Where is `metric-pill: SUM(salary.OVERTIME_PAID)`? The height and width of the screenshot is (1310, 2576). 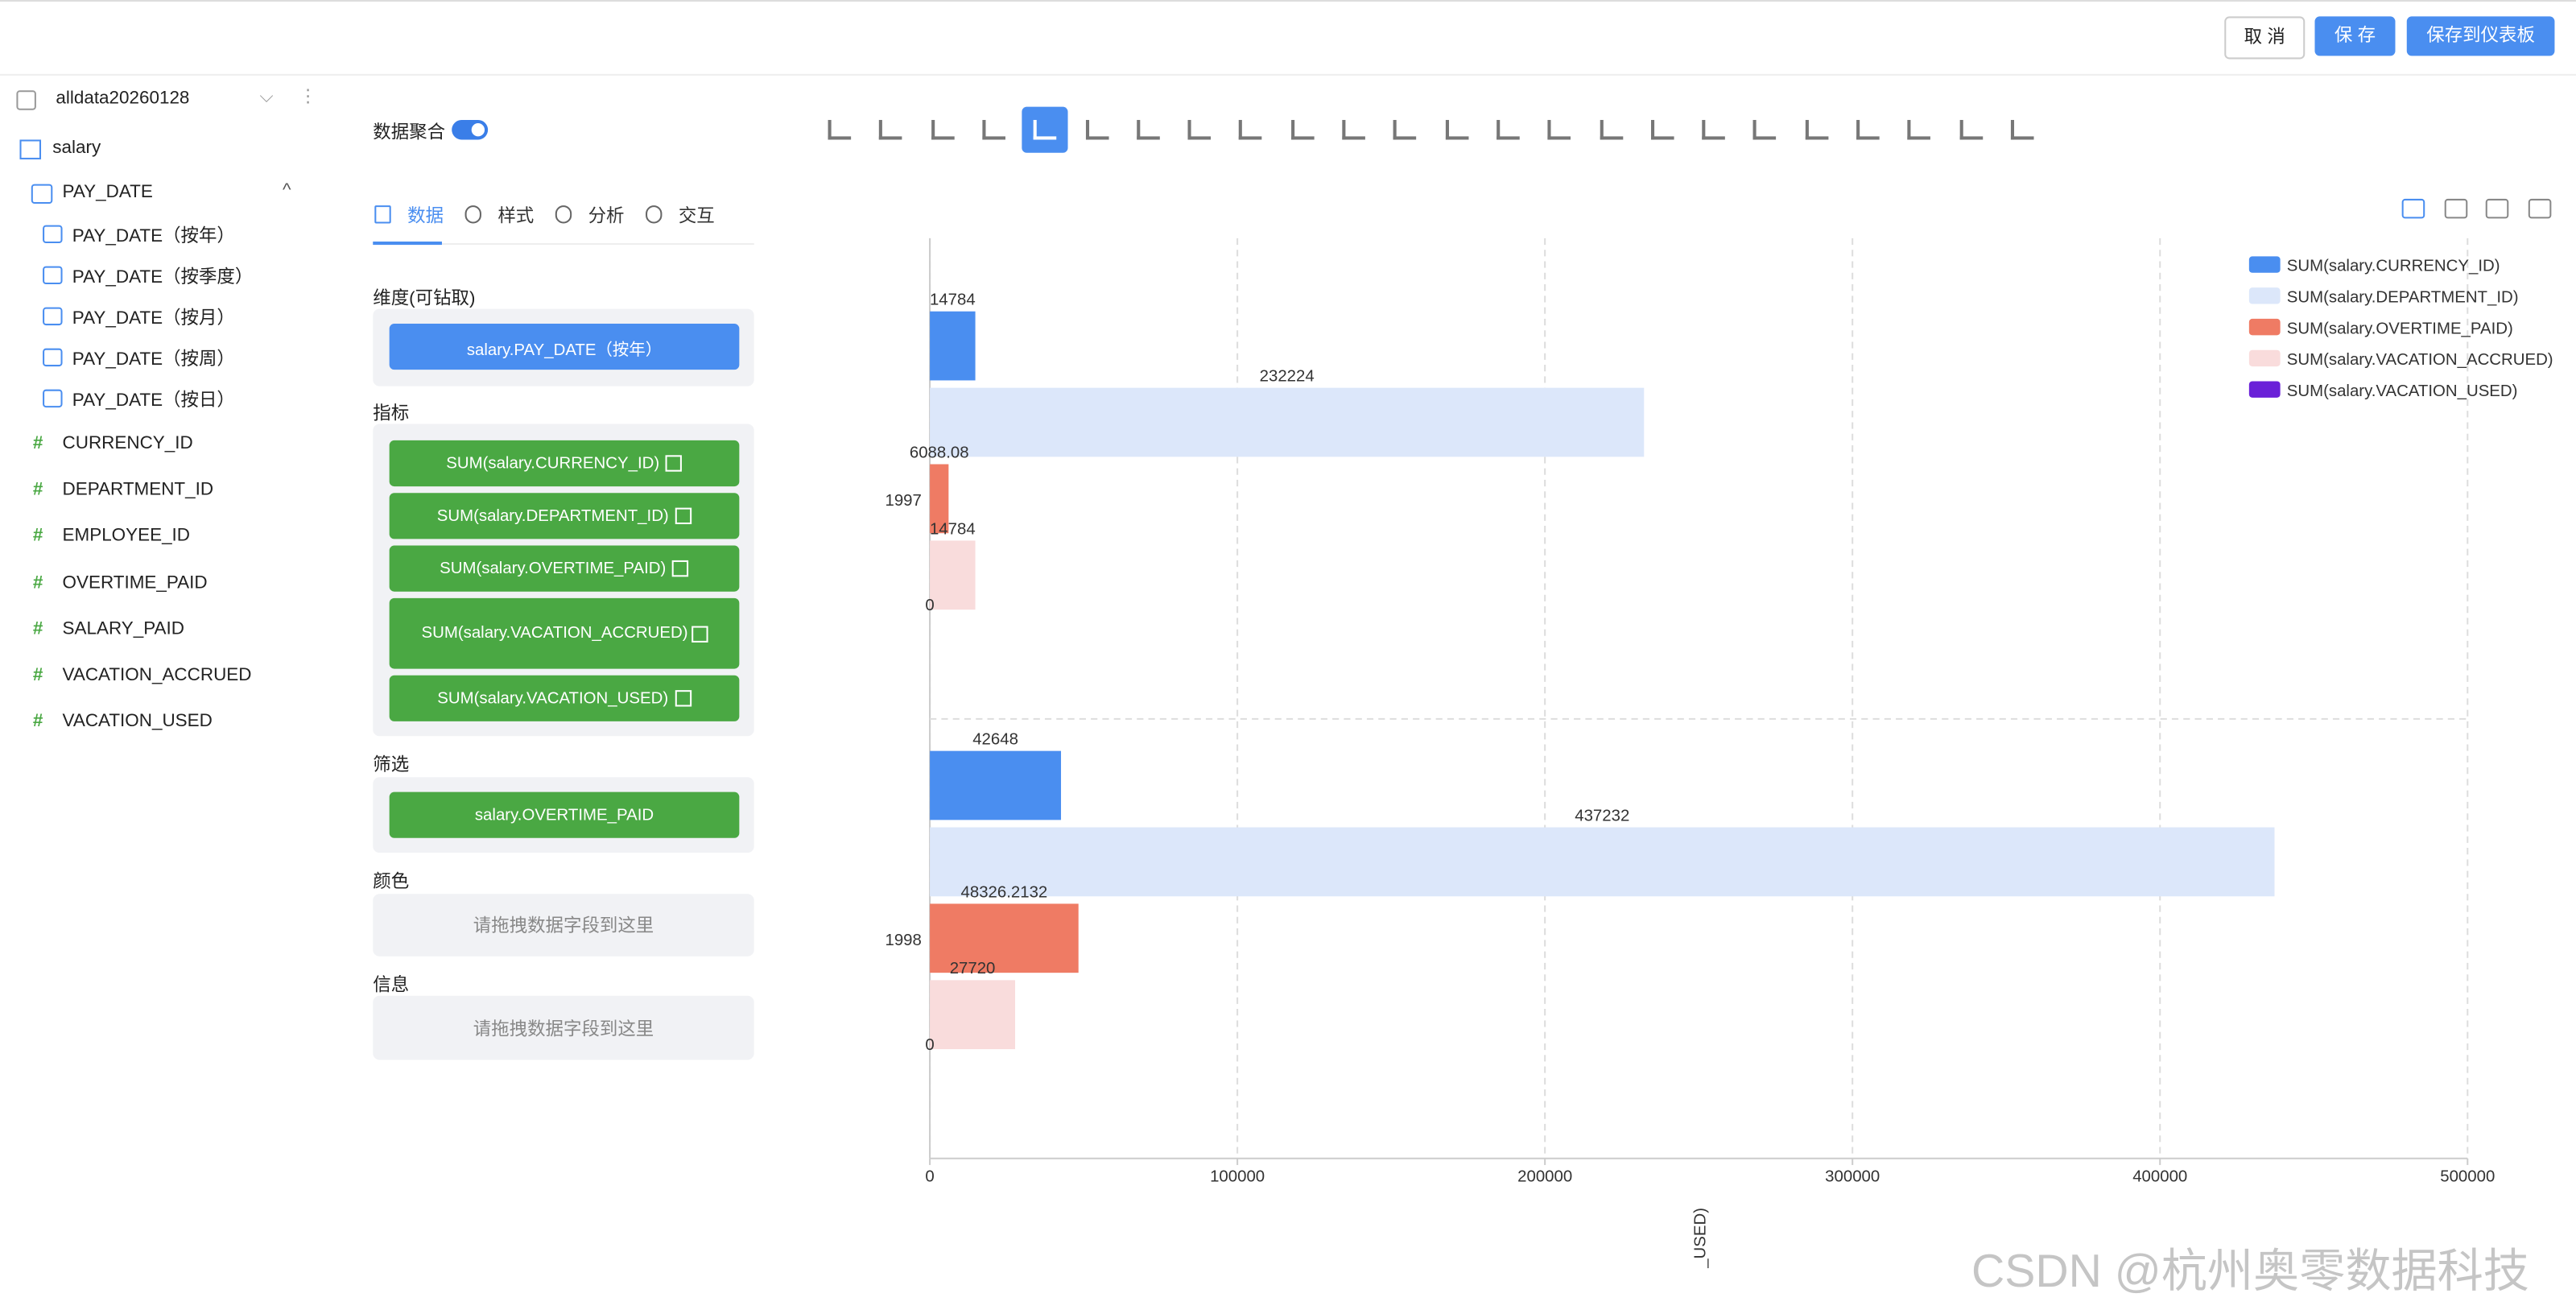 metric-pill: SUM(salary.OVERTIME_PAID) is located at coordinates (564, 569).